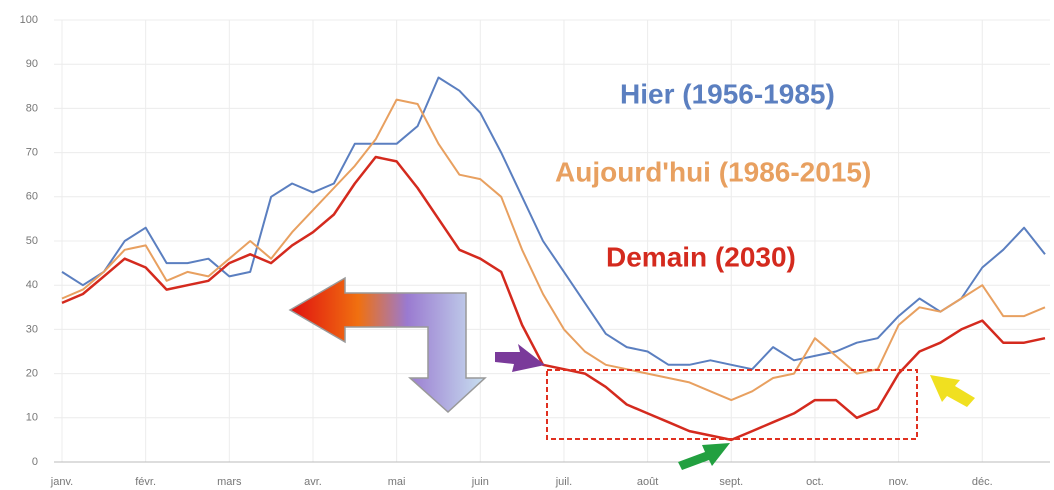  Describe the element at coordinates (704, 456) in the screenshot. I see `green-arrow` at that location.